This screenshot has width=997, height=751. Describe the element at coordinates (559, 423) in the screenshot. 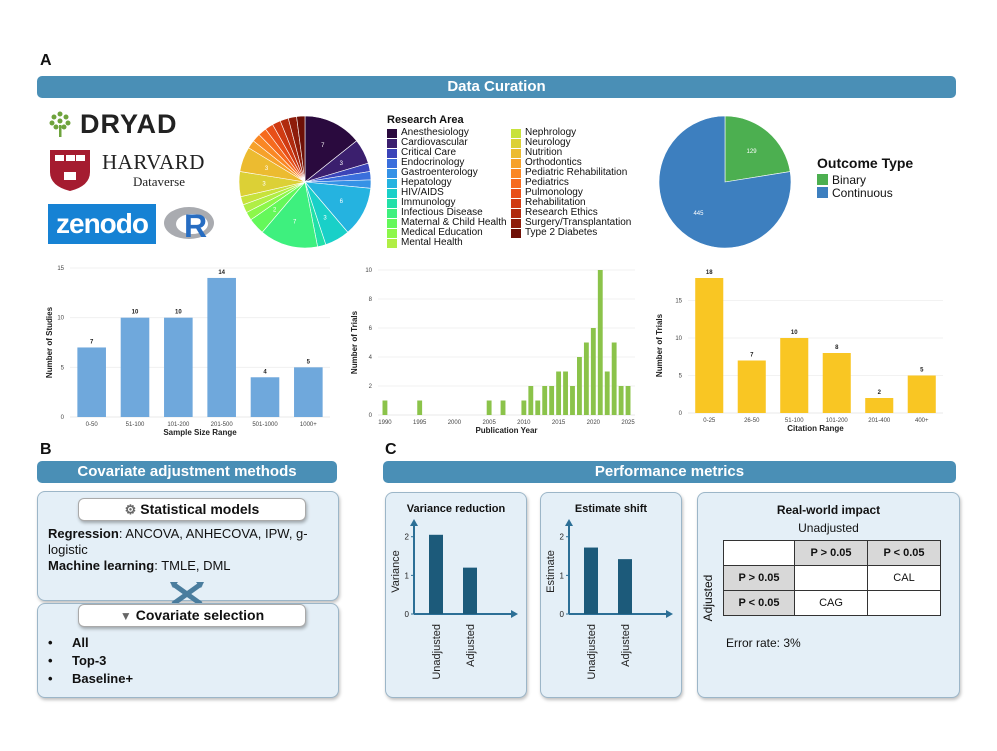

I see `x-tick-label: 2015` at that location.